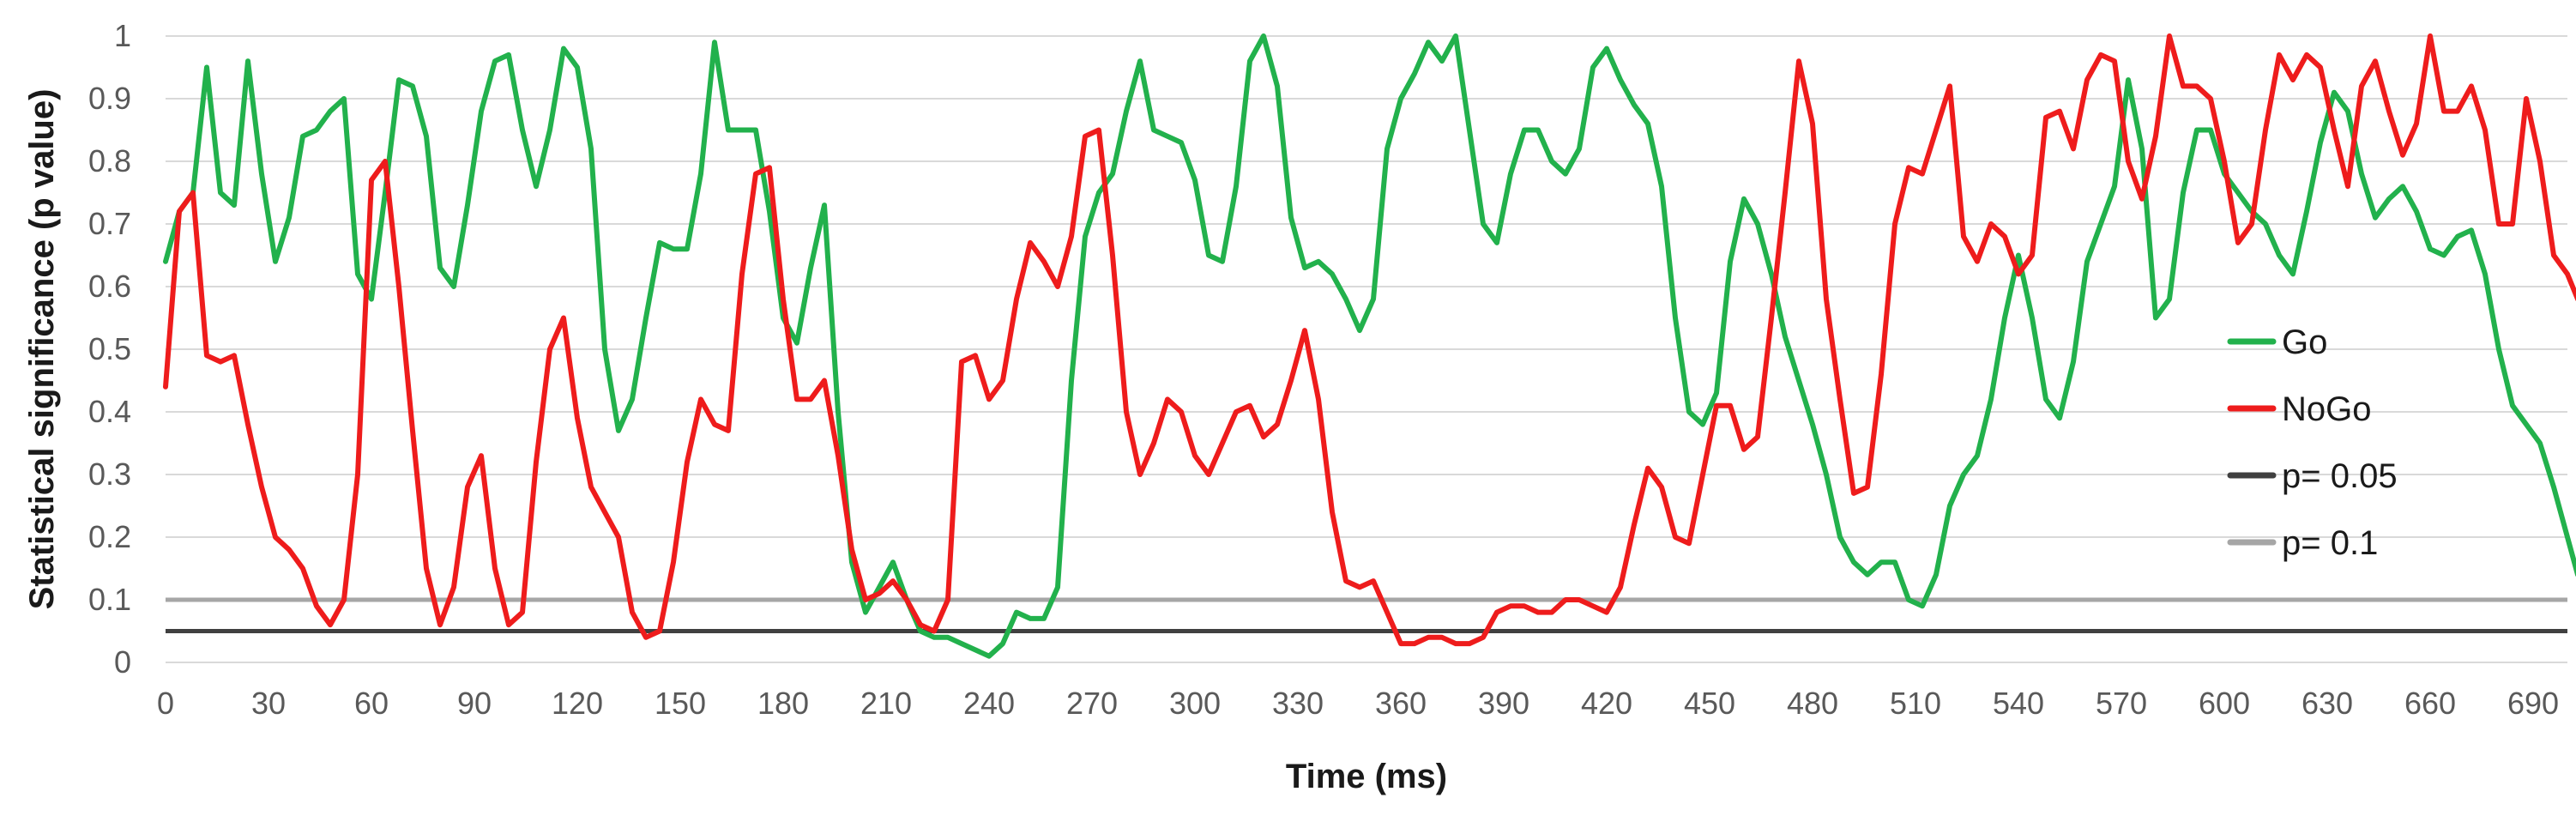  Describe the element at coordinates (268, 704) in the screenshot. I see `x-tick-label: 30` at that location.